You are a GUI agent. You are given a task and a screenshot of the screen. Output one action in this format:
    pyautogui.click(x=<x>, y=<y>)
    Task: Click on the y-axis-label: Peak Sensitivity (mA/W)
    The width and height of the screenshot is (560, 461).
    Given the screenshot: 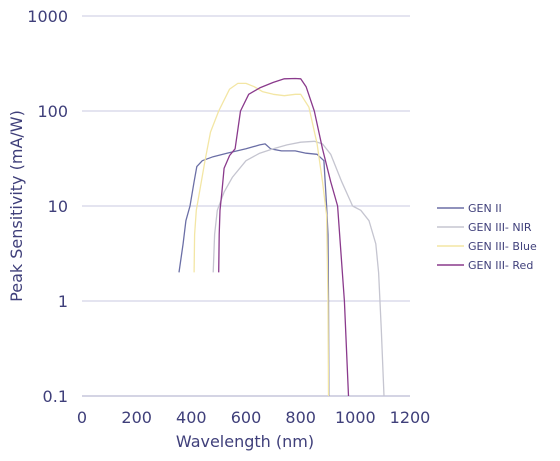 What is the action you would take?
    pyautogui.click(x=16, y=206)
    